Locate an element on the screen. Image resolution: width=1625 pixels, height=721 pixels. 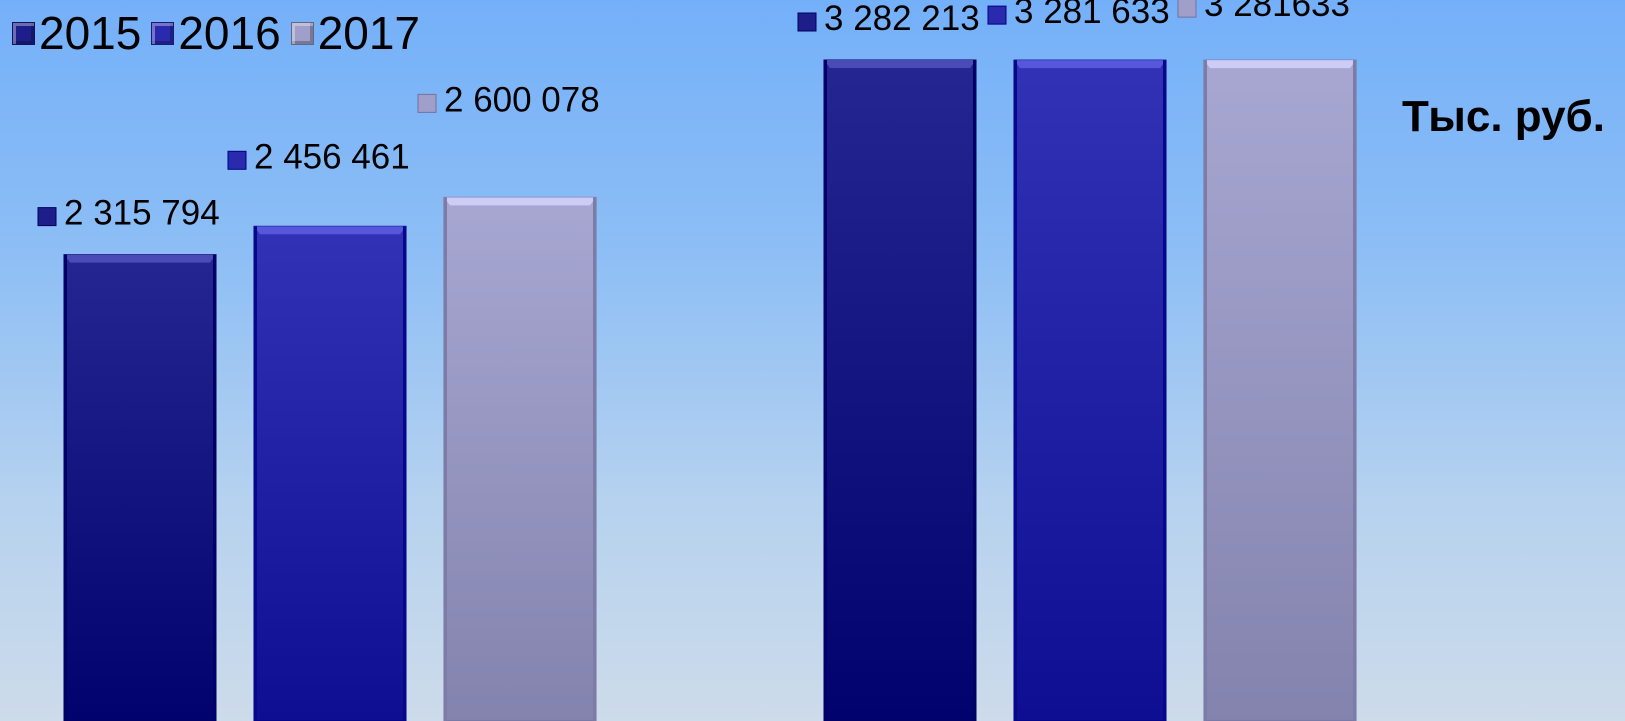
legend-swatch-2015 is located at coordinates (23, 33).